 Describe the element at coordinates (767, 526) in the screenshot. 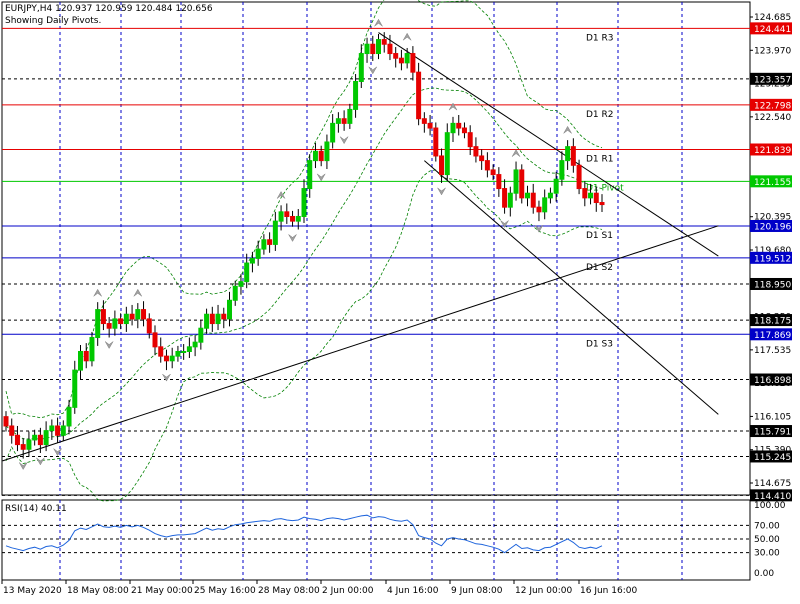

I see `rsi-tick-label: 70.00` at that location.